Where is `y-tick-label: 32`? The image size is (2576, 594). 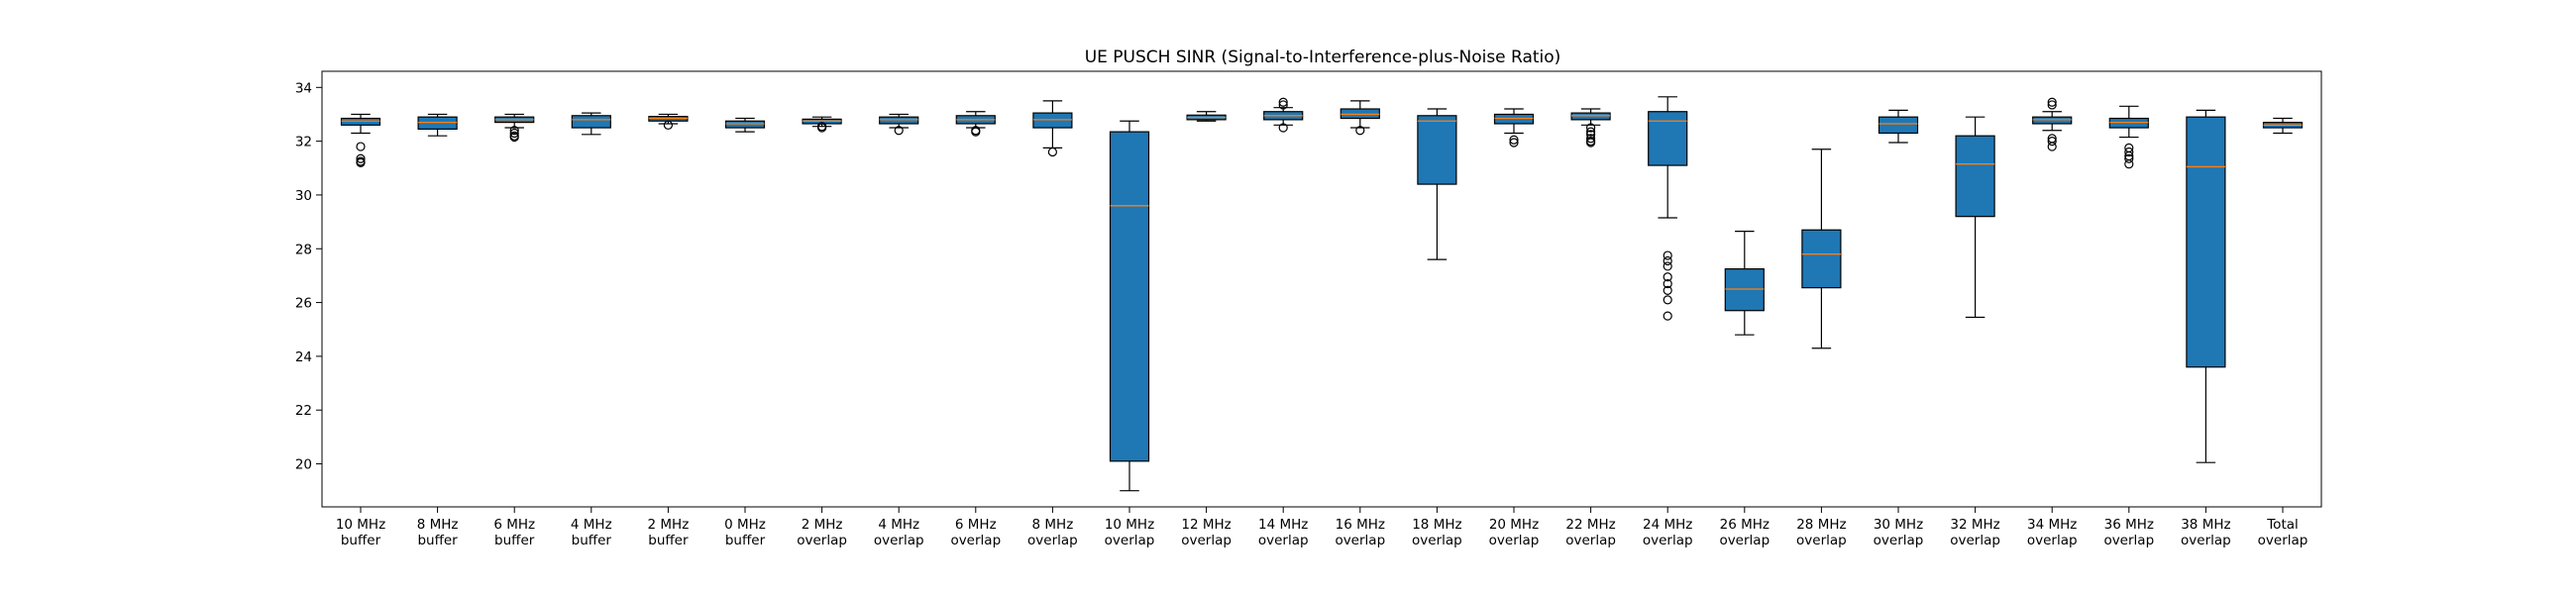
y-tick-label: 32 is located at coordinates (303, 142).